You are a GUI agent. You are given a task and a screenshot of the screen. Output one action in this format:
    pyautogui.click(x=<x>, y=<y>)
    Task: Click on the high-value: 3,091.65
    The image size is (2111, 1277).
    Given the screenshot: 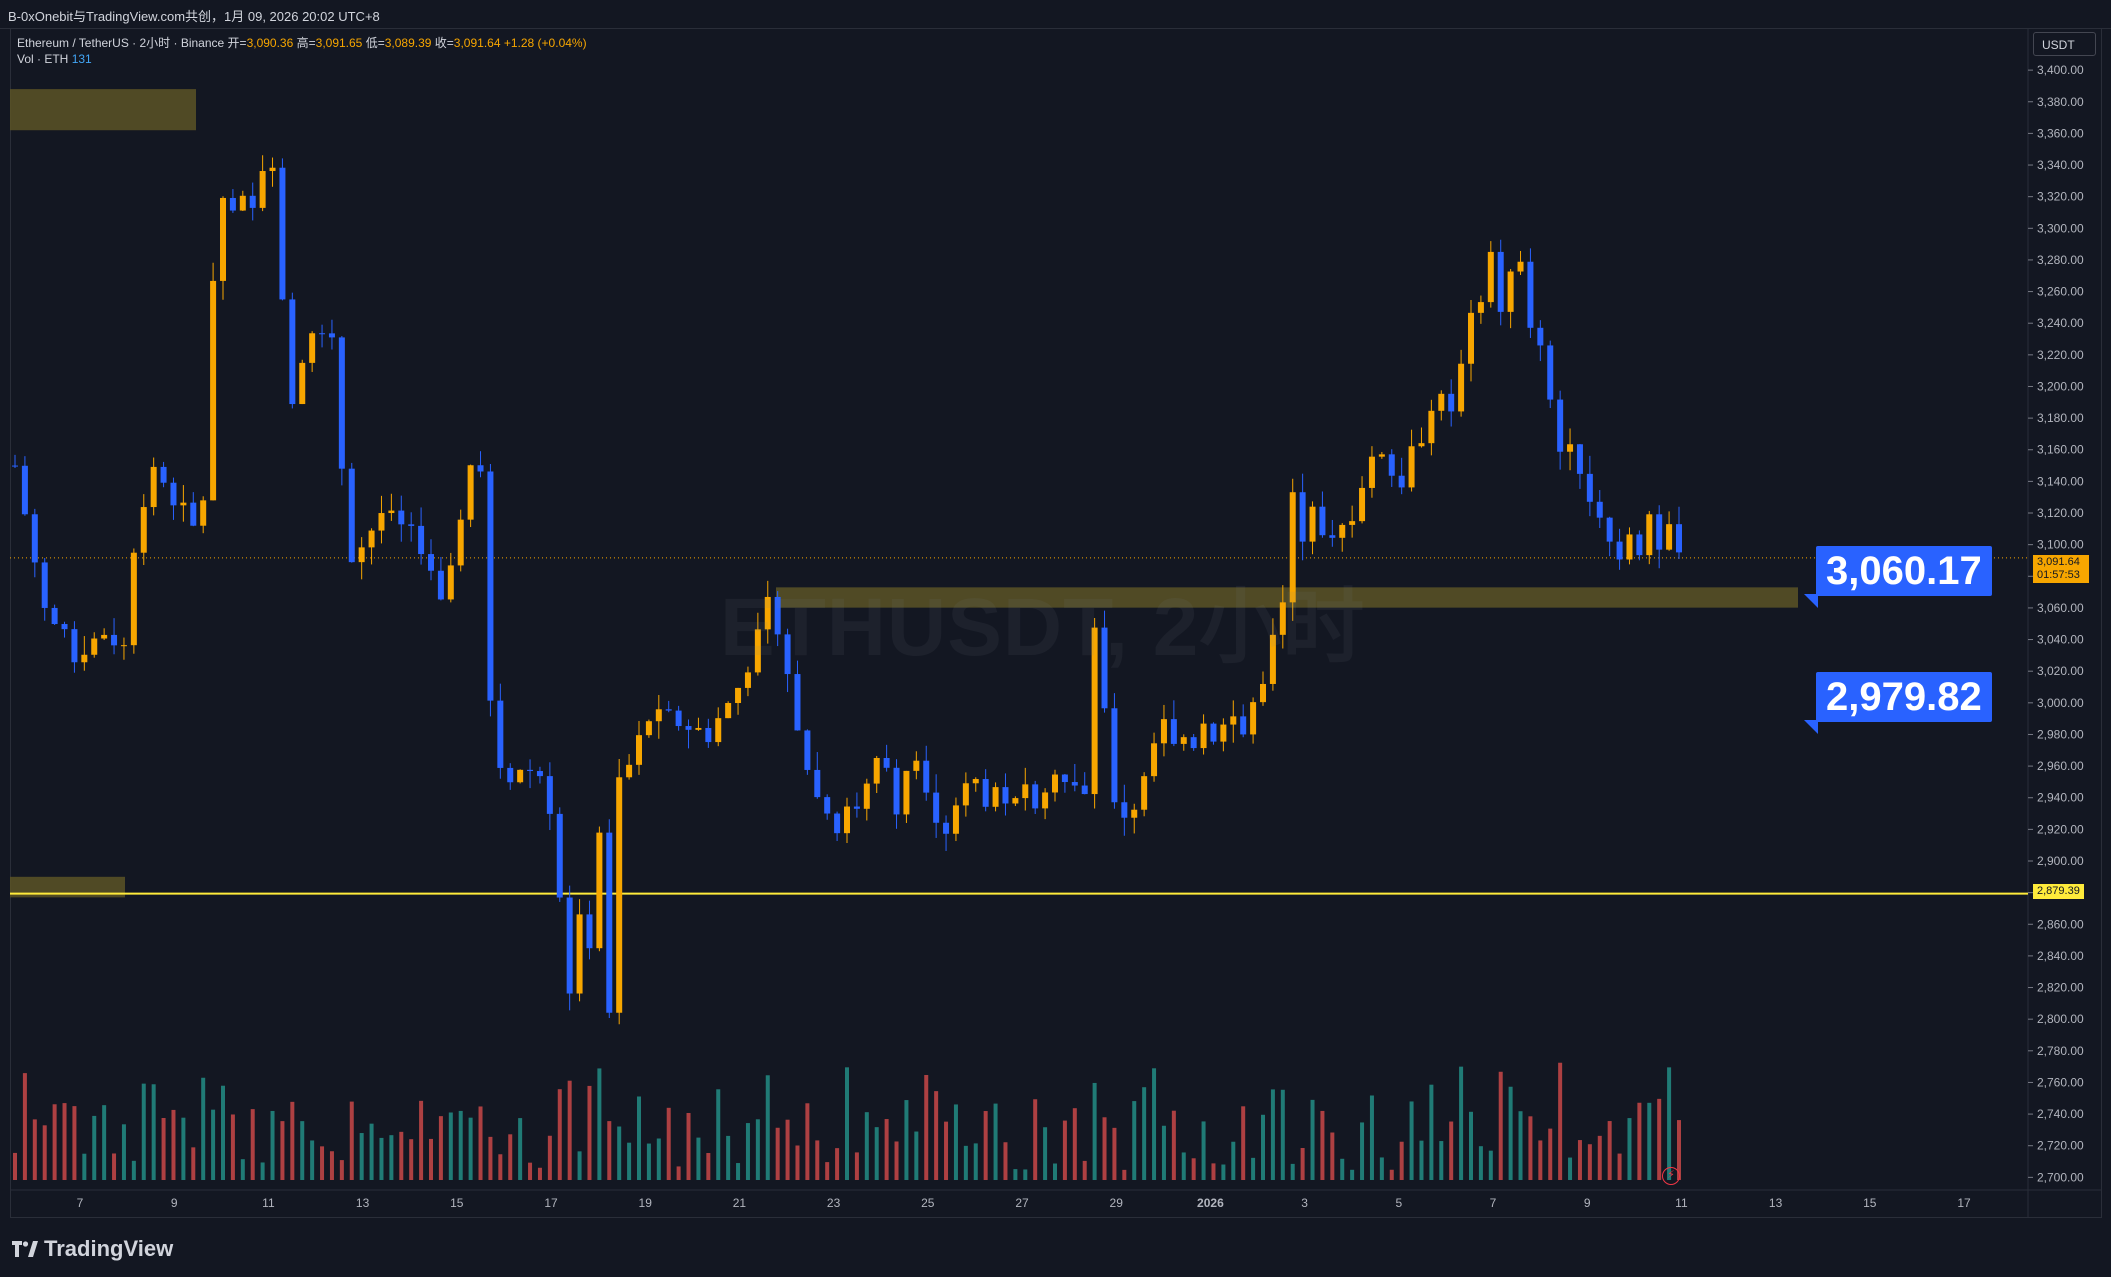 What is the action you would take?
    pyautogui.click(x=339, y=43)
    